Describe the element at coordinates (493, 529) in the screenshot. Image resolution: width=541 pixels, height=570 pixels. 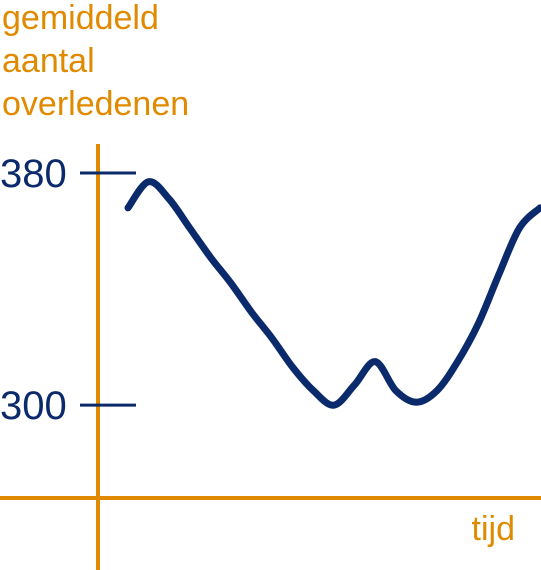
I see `x-axis-label: tijd` at that location.